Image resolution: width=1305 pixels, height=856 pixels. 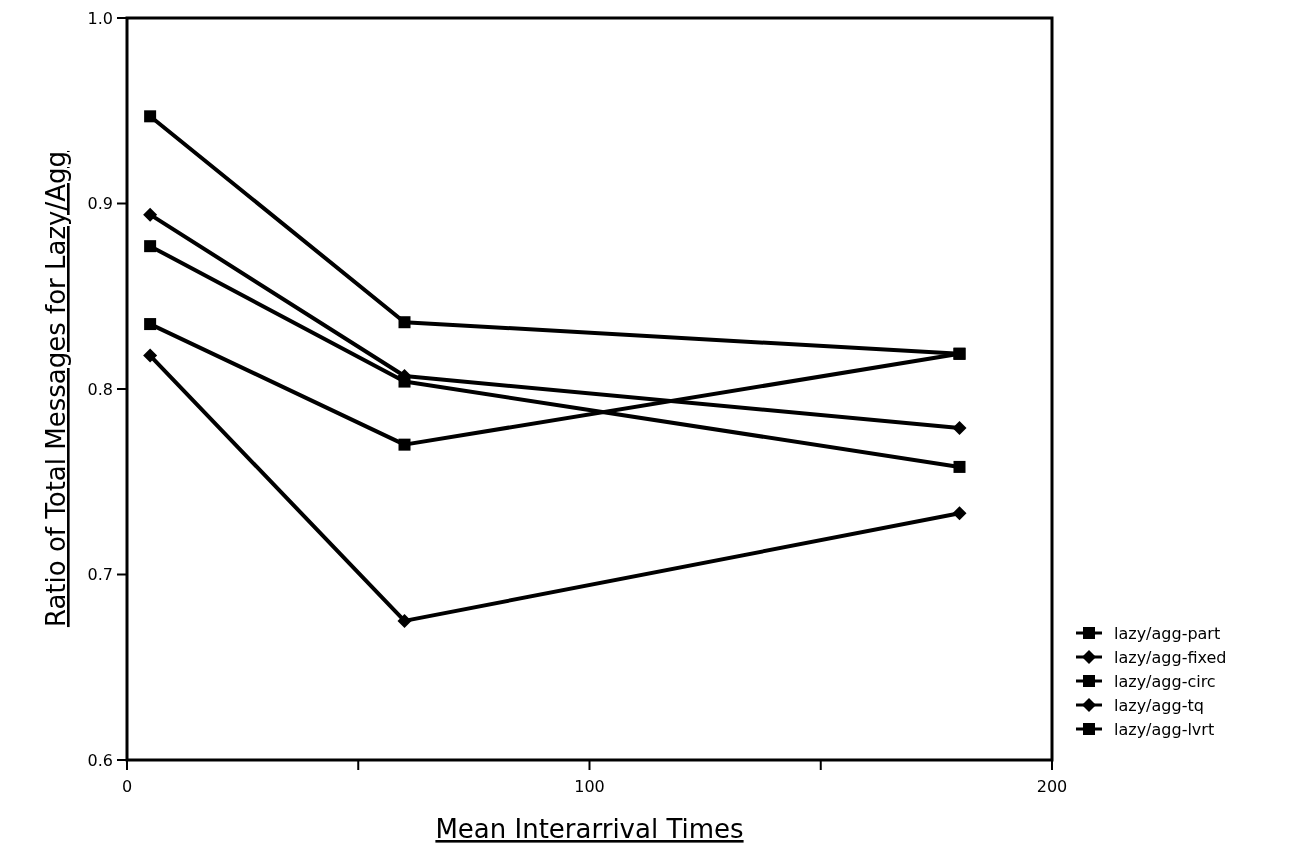 What do you see at coordinates (100, 389) in the screenshot?
I see `y-tick-label: 0.8` at bounding box center [100, 389].